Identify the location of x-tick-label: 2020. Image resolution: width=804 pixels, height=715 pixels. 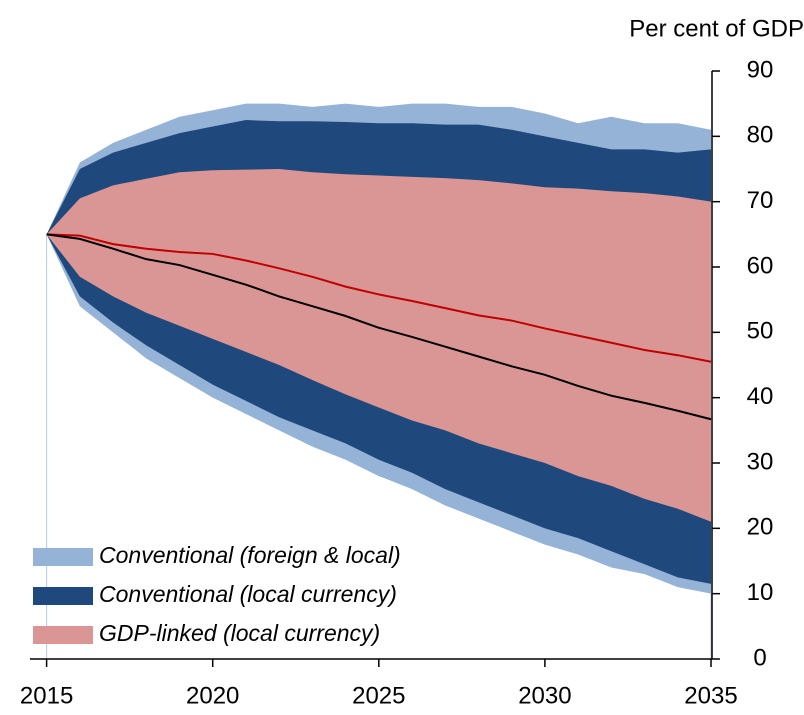
(212, 695).